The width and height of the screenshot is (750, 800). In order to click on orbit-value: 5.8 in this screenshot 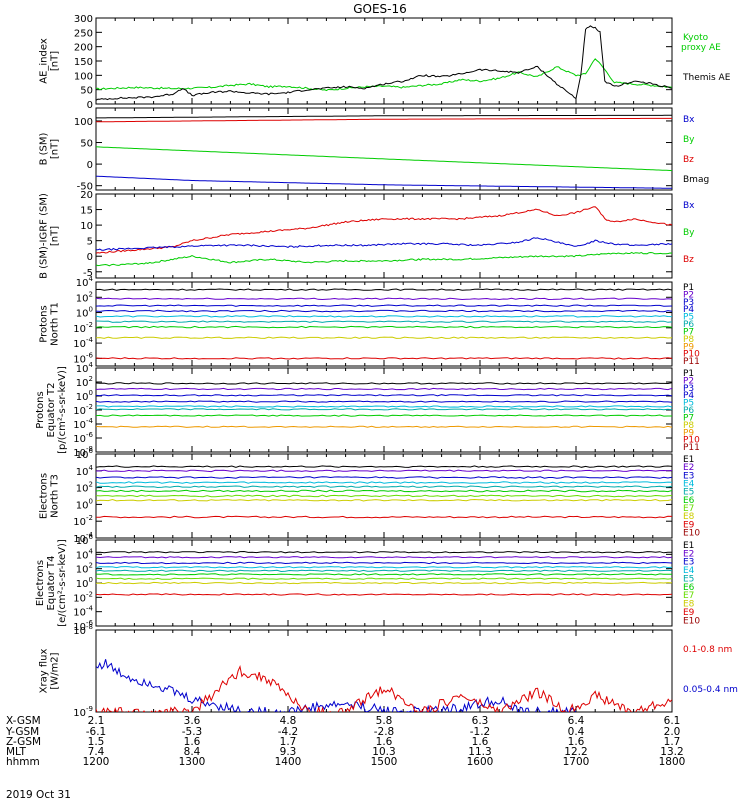, I will do `click(384, 721)`.